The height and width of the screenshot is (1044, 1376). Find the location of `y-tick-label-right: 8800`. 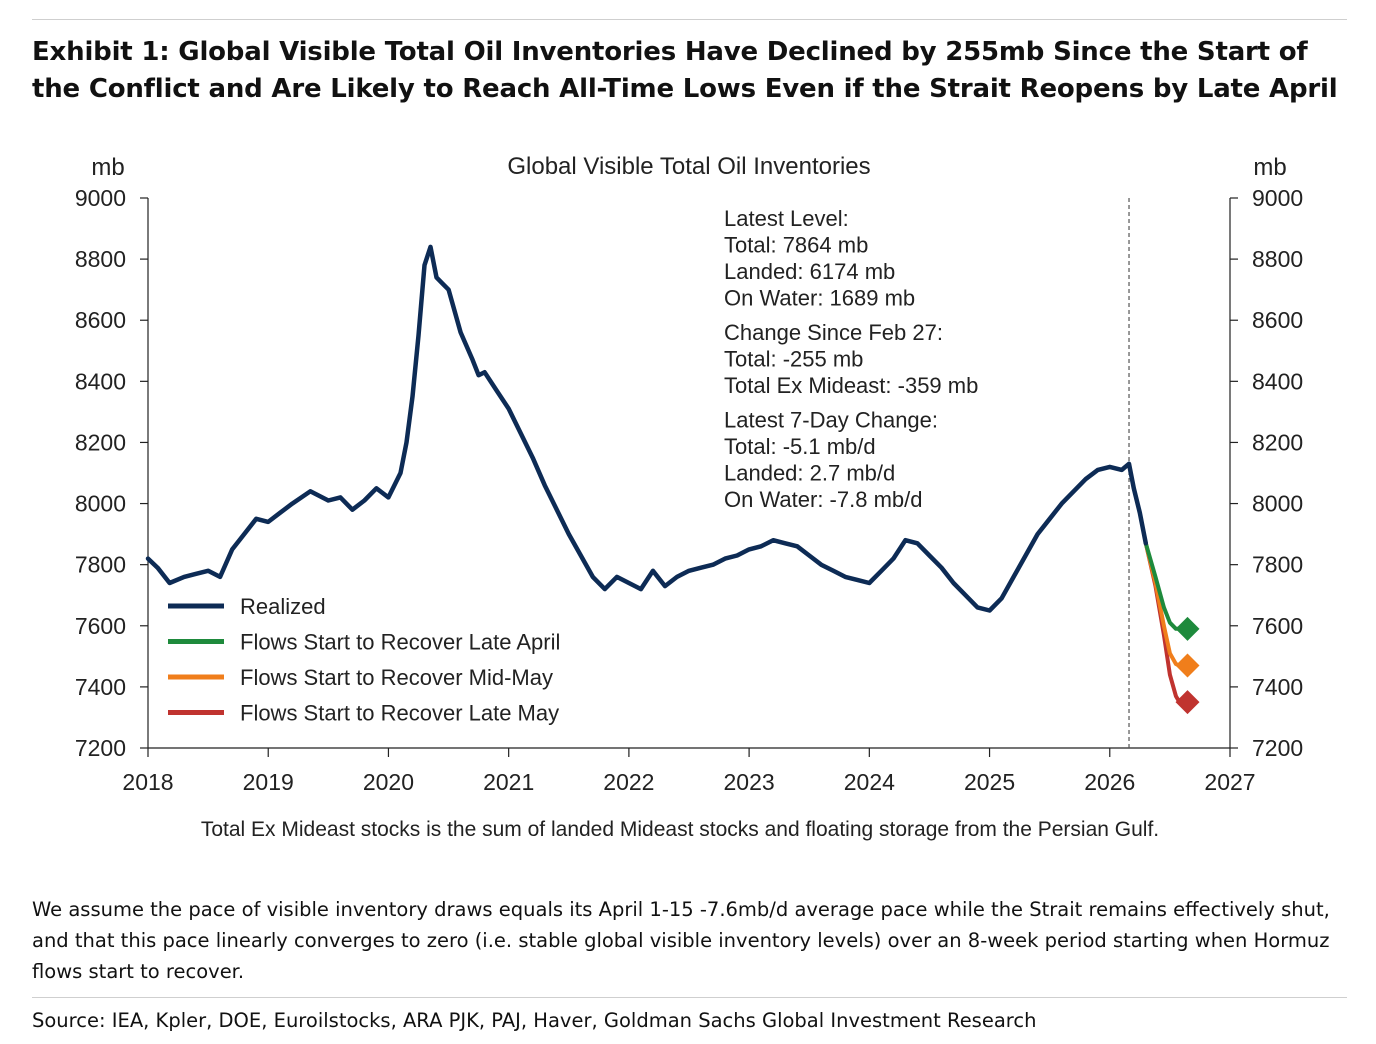

y-tick-label-right: 8800 is located at coordinates (1277, 259).